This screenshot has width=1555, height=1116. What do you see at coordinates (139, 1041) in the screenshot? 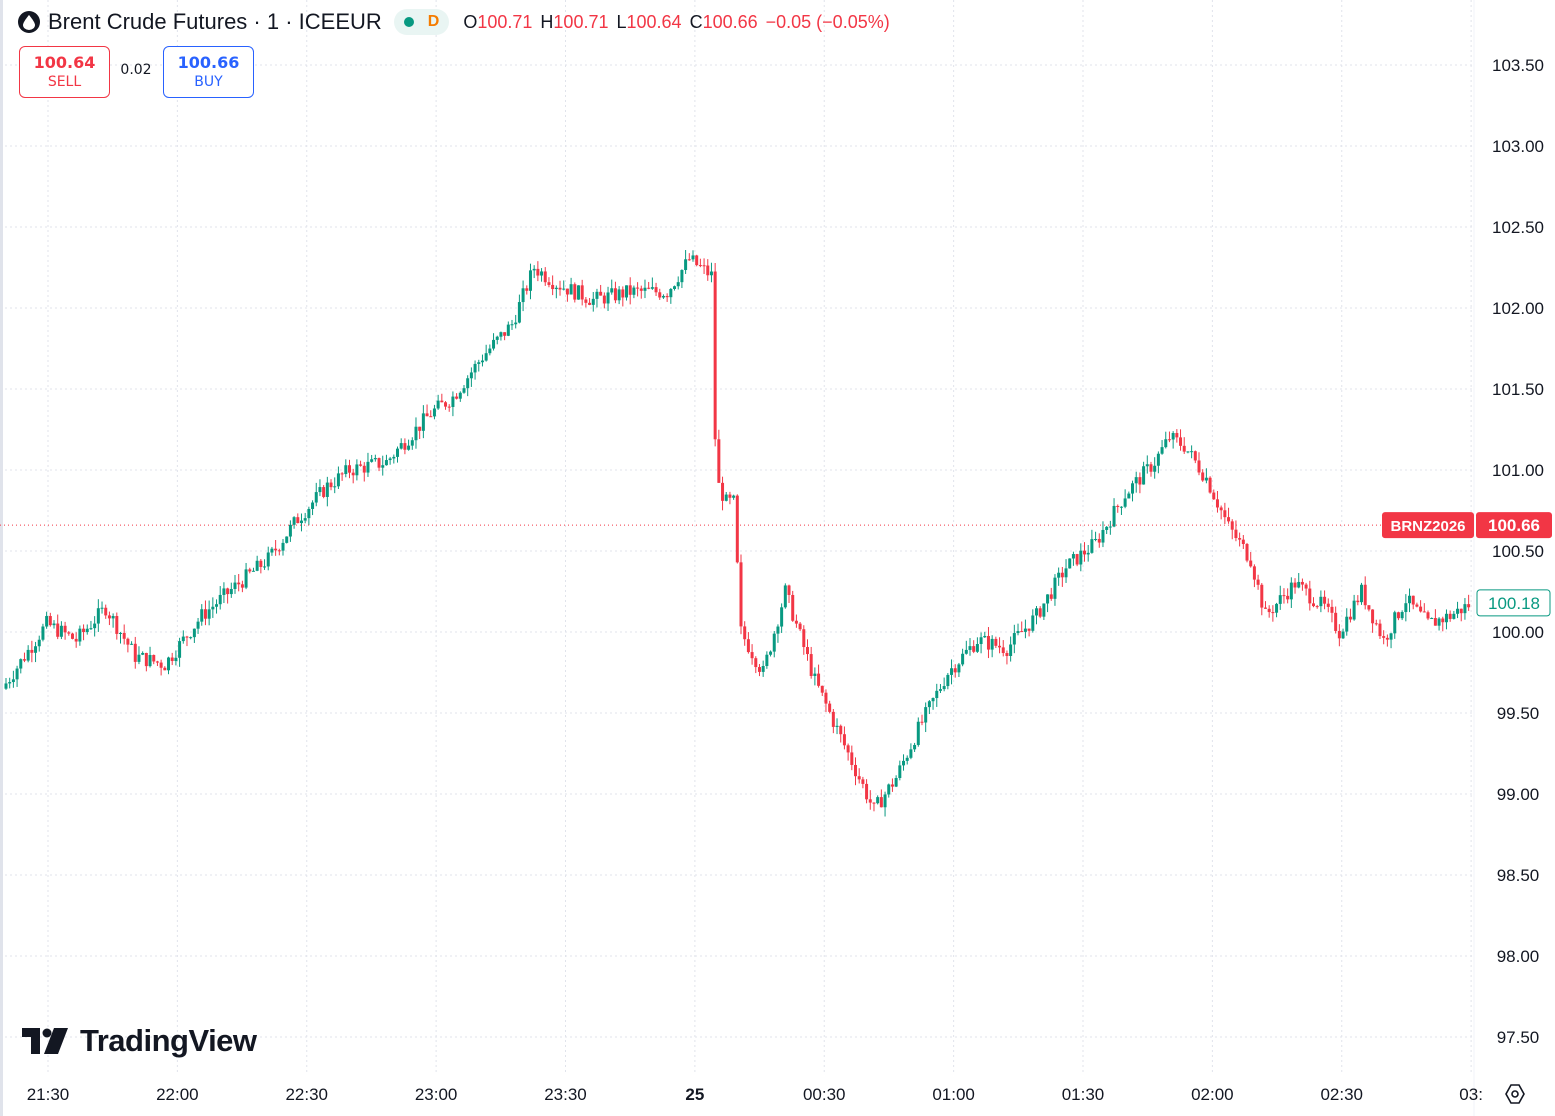
I see `tradingview-logo: TradingView` at bounding box center [139, 1041].